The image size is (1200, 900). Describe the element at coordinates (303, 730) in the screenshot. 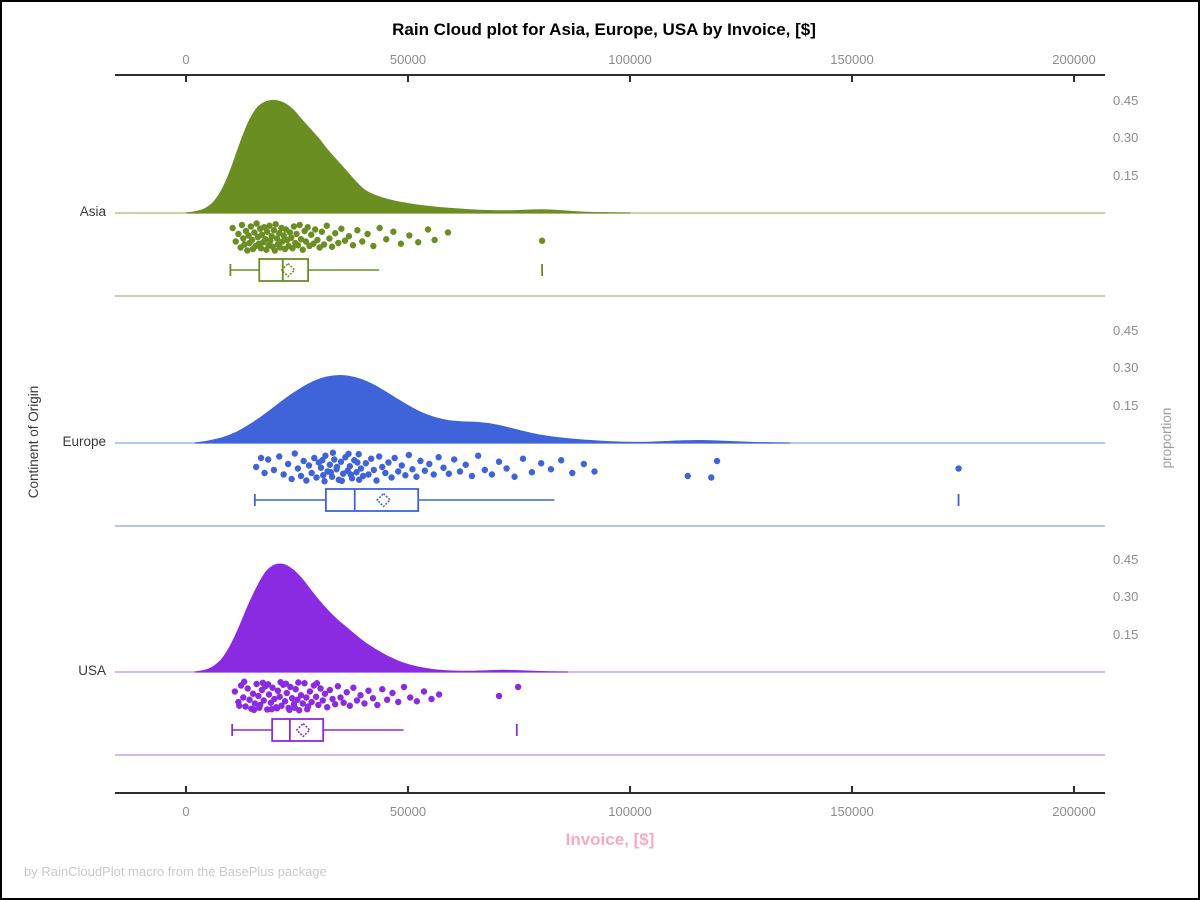

I see `mean-diamond-usa` at that location.